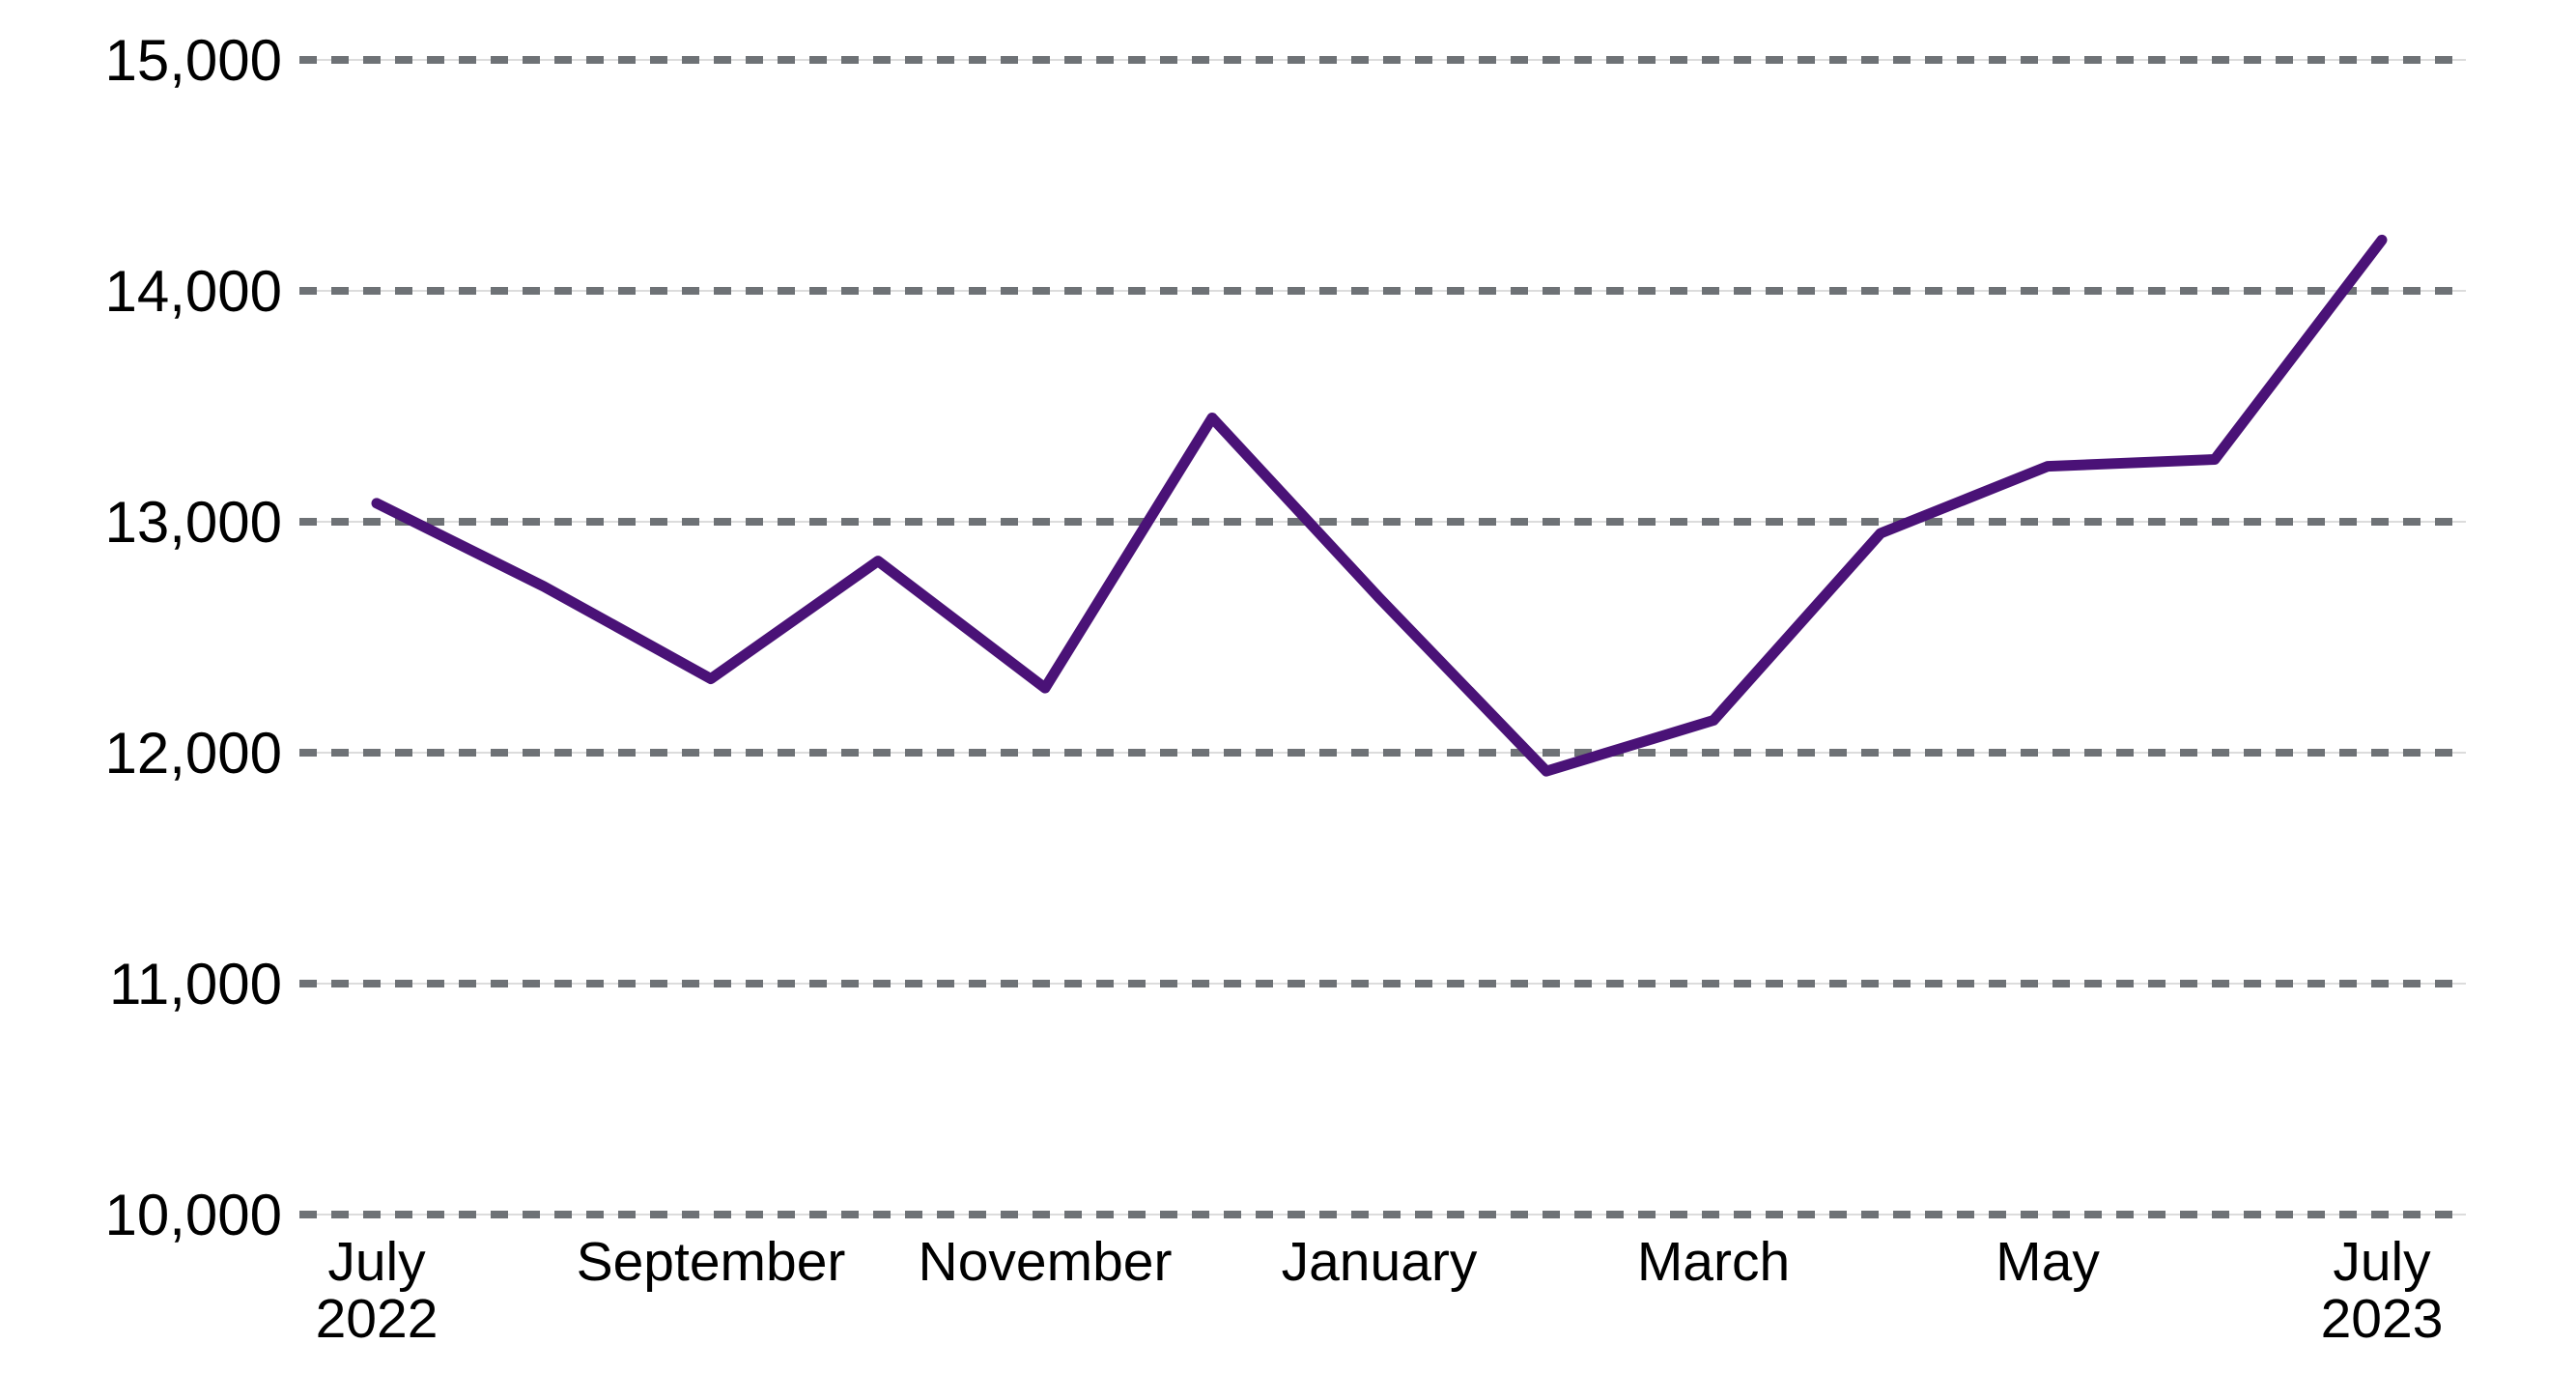 The height and width of the screenshot is (1373, 2576). I want to click on x-axis-tick-label: September, so click(711, 1262).